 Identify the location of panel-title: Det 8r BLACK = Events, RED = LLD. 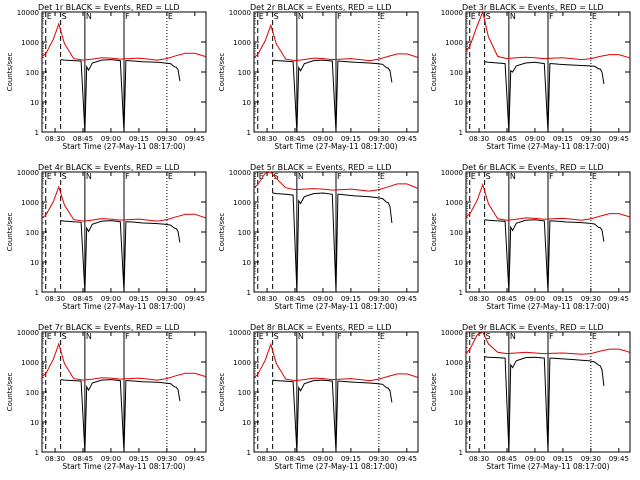
(321, 327).